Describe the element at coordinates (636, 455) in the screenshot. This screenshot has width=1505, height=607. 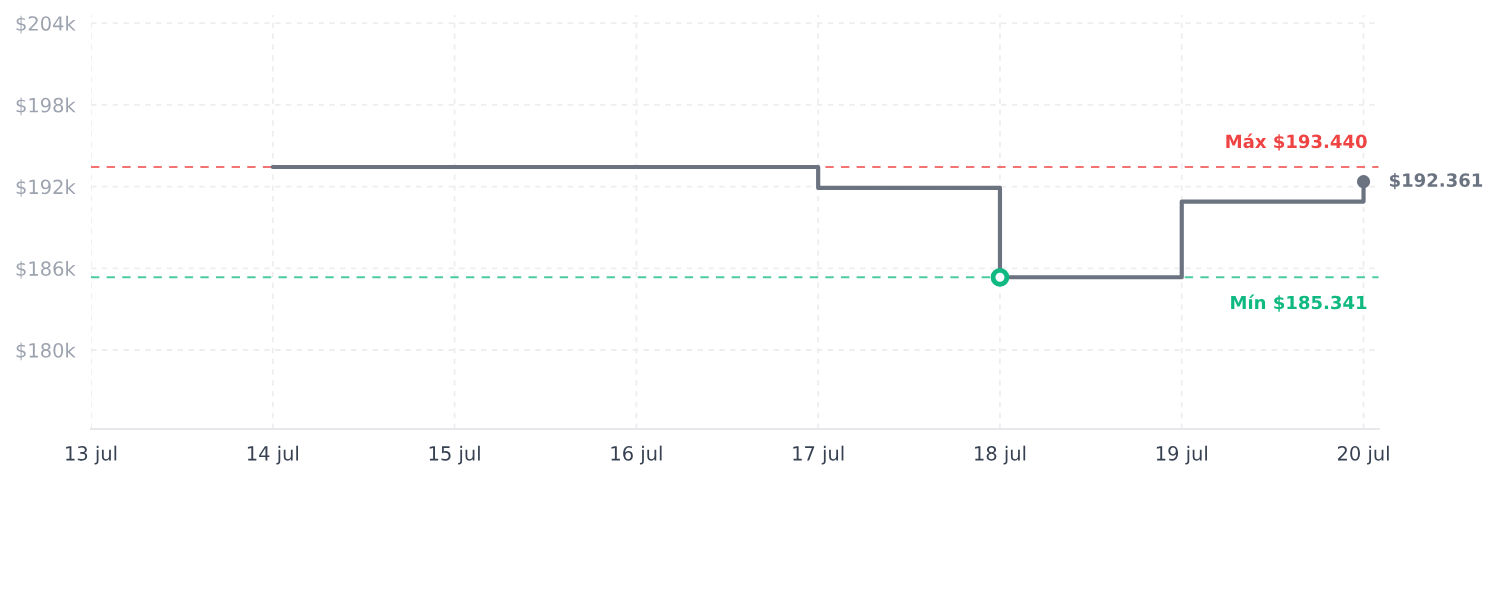
I see `x-tick-label: 16 jul` at that location.